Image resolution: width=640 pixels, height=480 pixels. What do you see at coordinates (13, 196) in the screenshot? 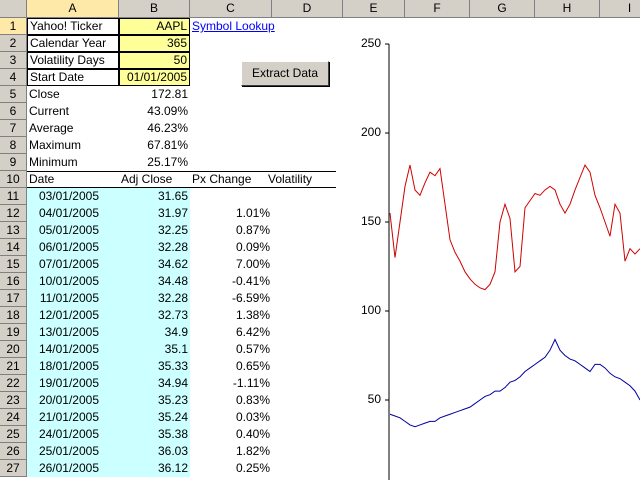
I see `row-header: 11` at bounding box center [13, 196].